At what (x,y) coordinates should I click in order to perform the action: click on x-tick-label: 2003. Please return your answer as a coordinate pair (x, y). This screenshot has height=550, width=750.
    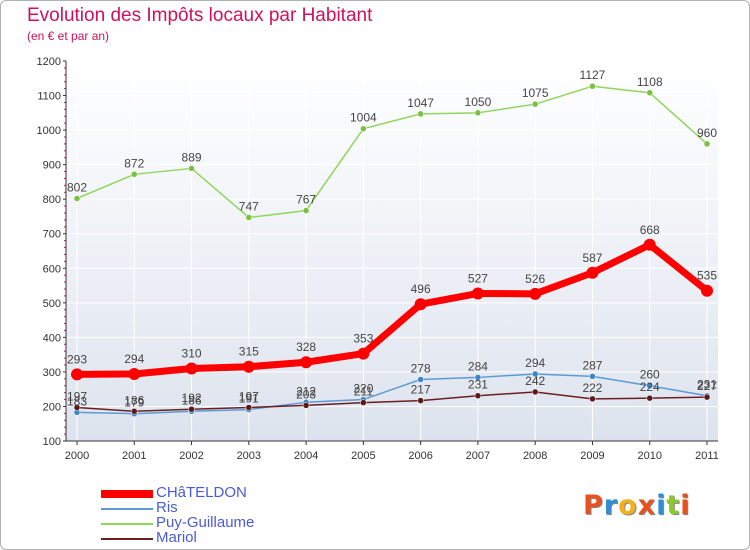
    Looking at the image, I should click on (249, 456).